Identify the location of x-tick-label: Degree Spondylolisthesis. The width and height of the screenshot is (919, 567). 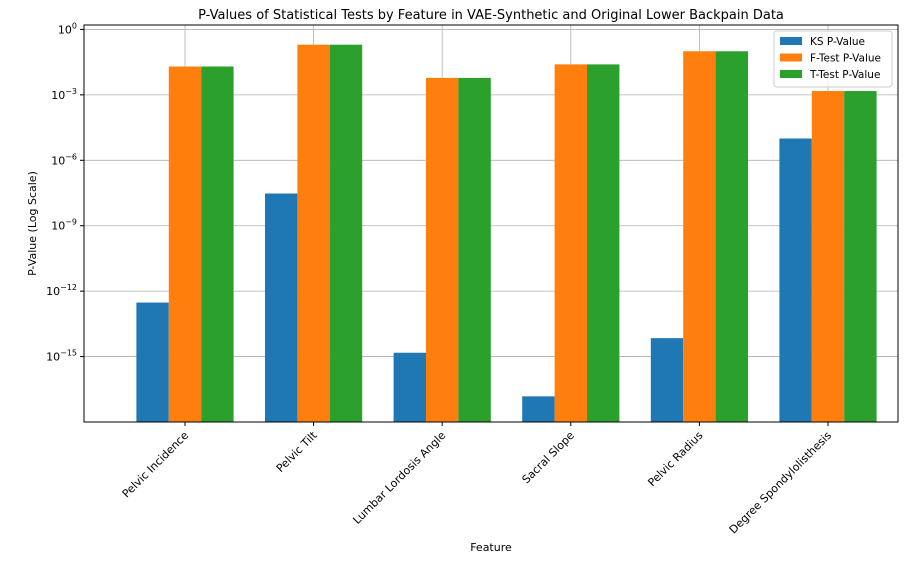
(781, 483).